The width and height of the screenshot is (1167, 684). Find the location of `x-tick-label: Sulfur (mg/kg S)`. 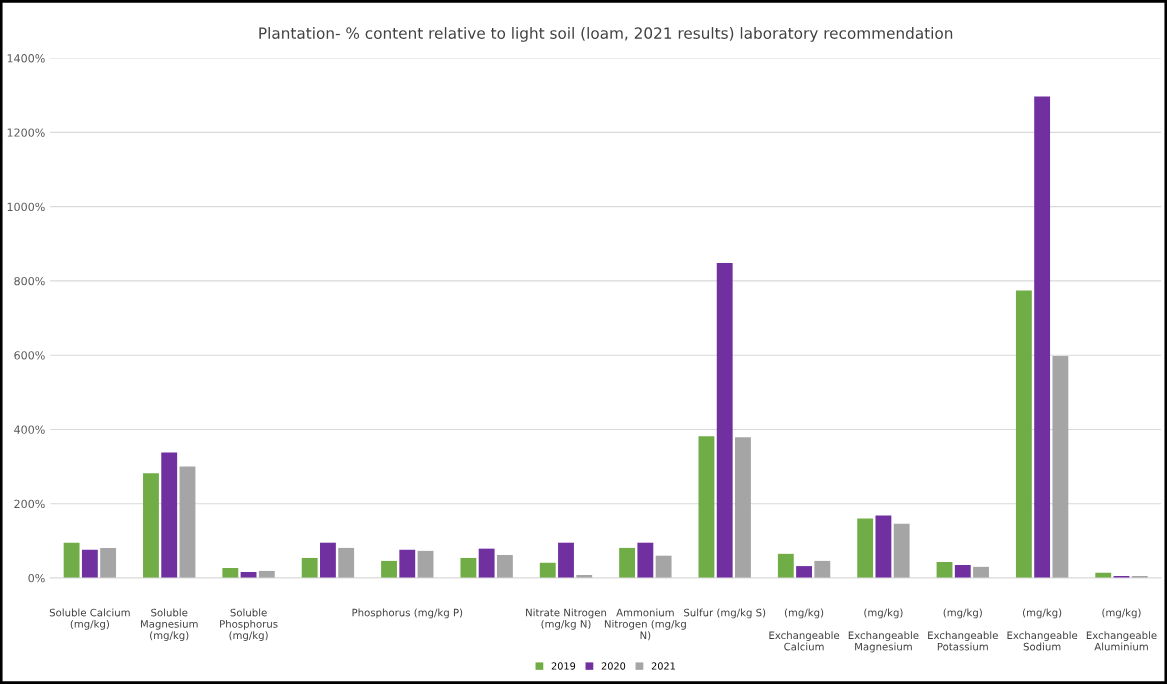

x-tick-label: Sulfur (mg/kg S) is located at coordinates (725, 613).